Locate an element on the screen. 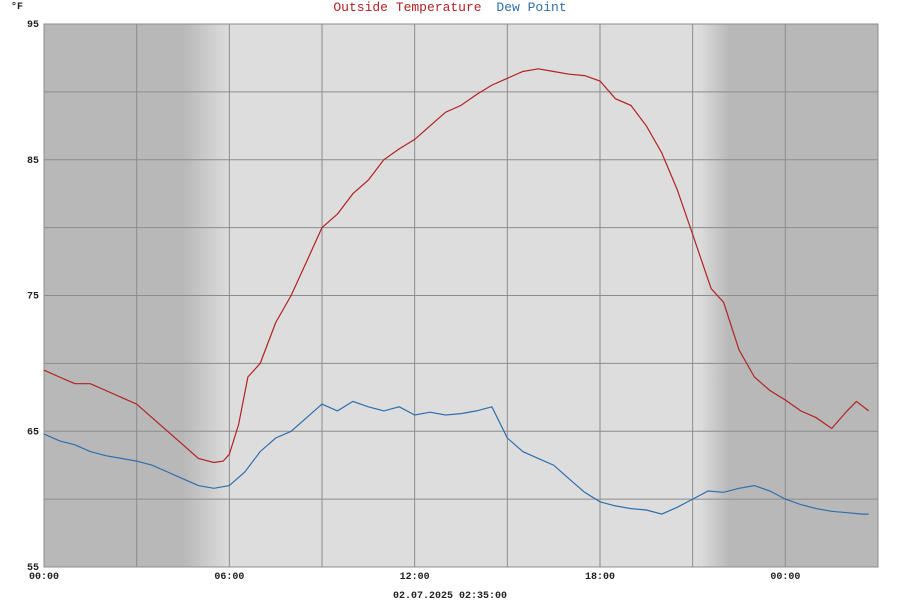 Image resolution: width=900 pixels, height=600 pixels. title-outside-temperature: Outside Temperature is located at coordinates (407, 7).